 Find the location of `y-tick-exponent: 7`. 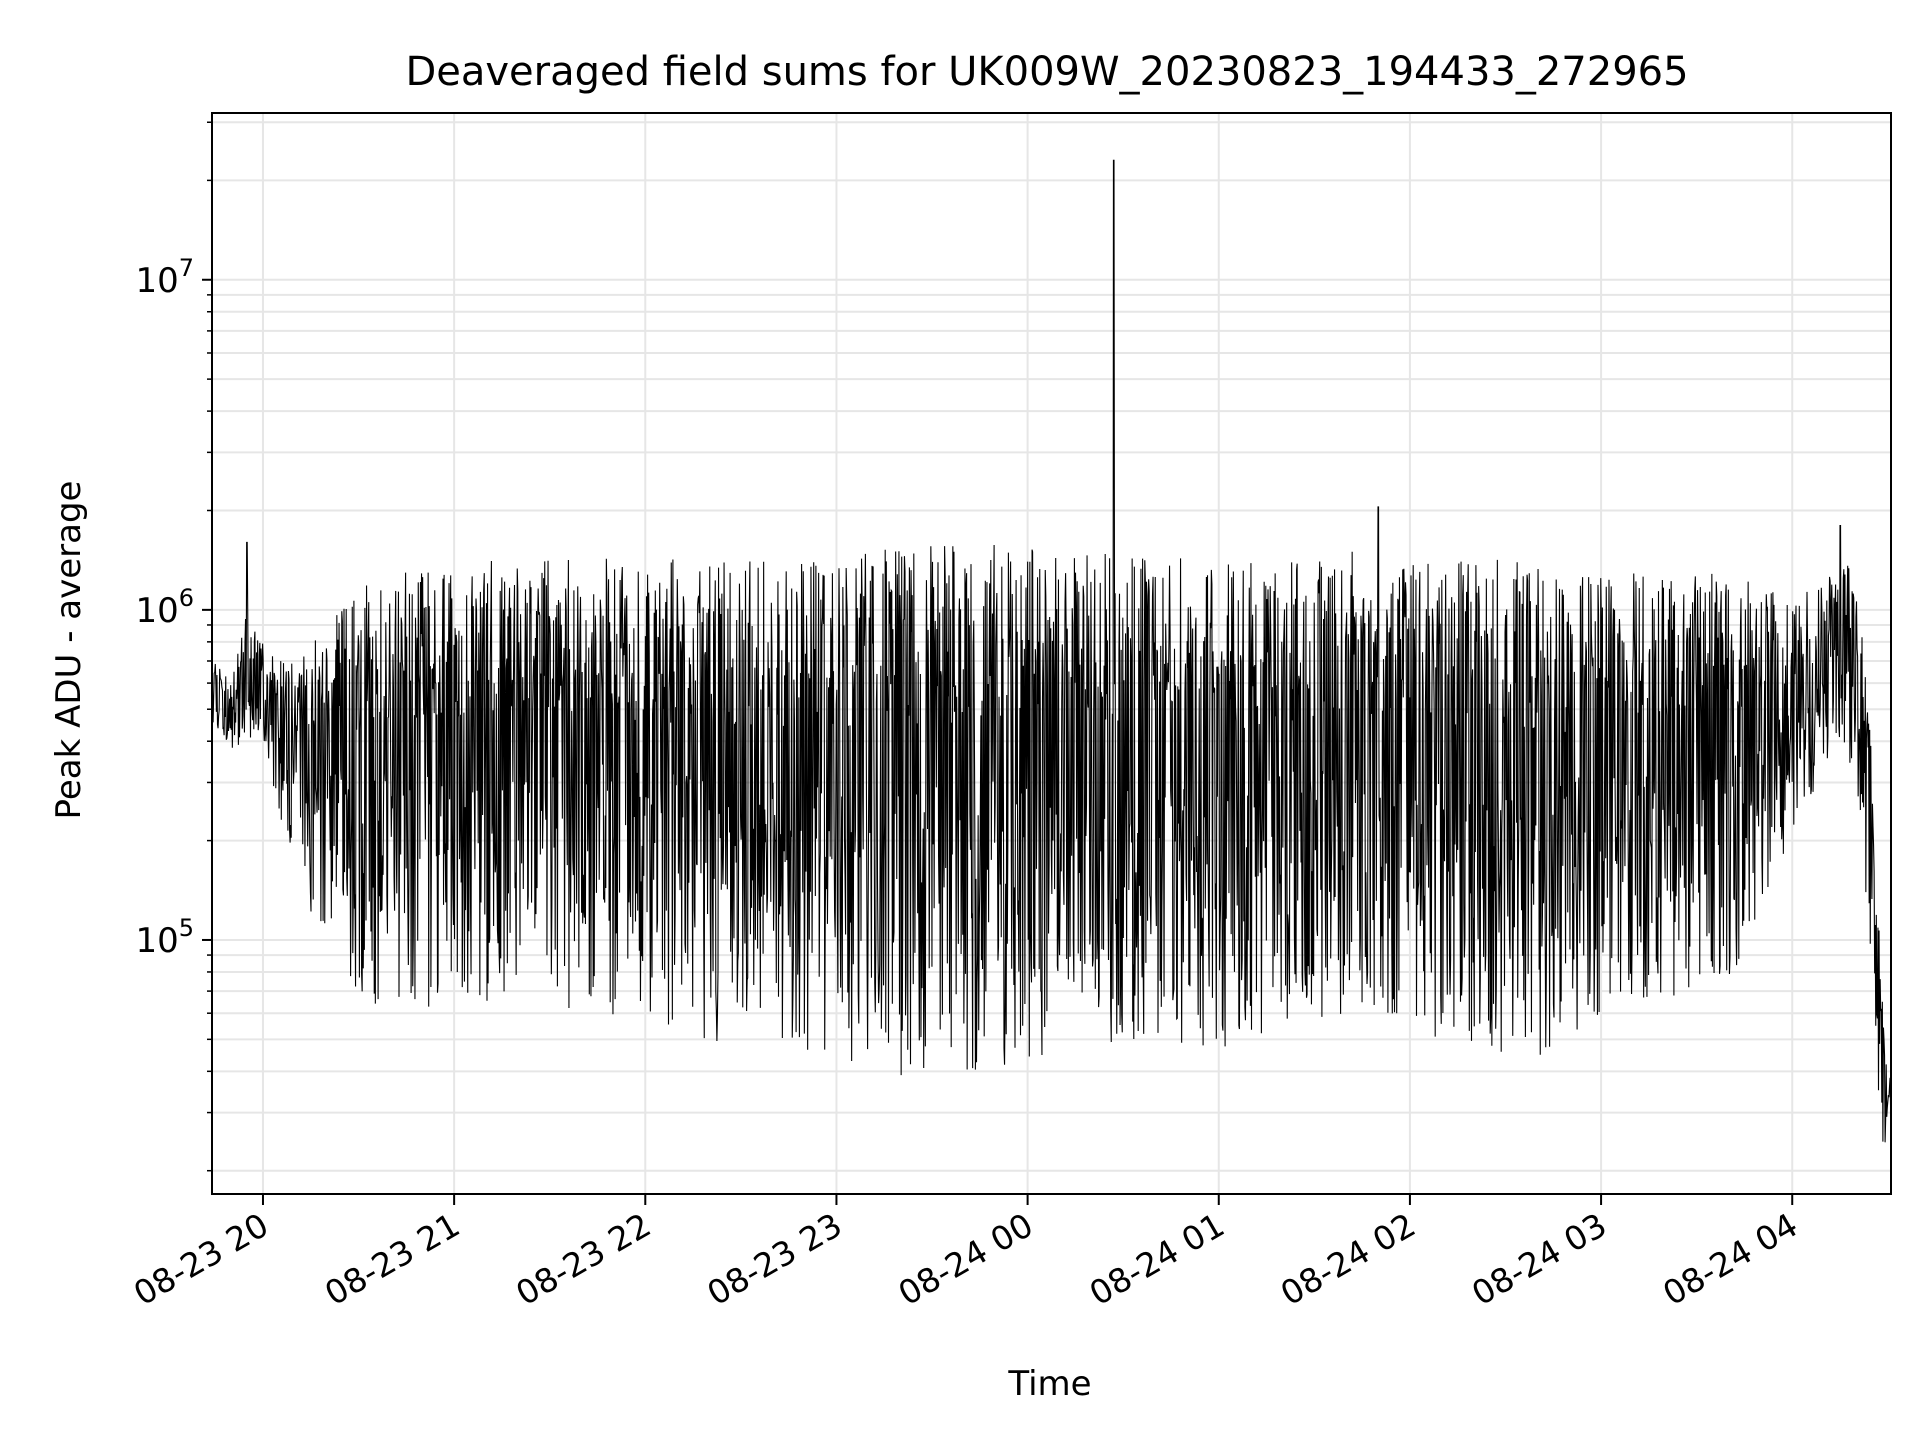

y-tick-exponent: 7 is located at coordinates (186, 268).